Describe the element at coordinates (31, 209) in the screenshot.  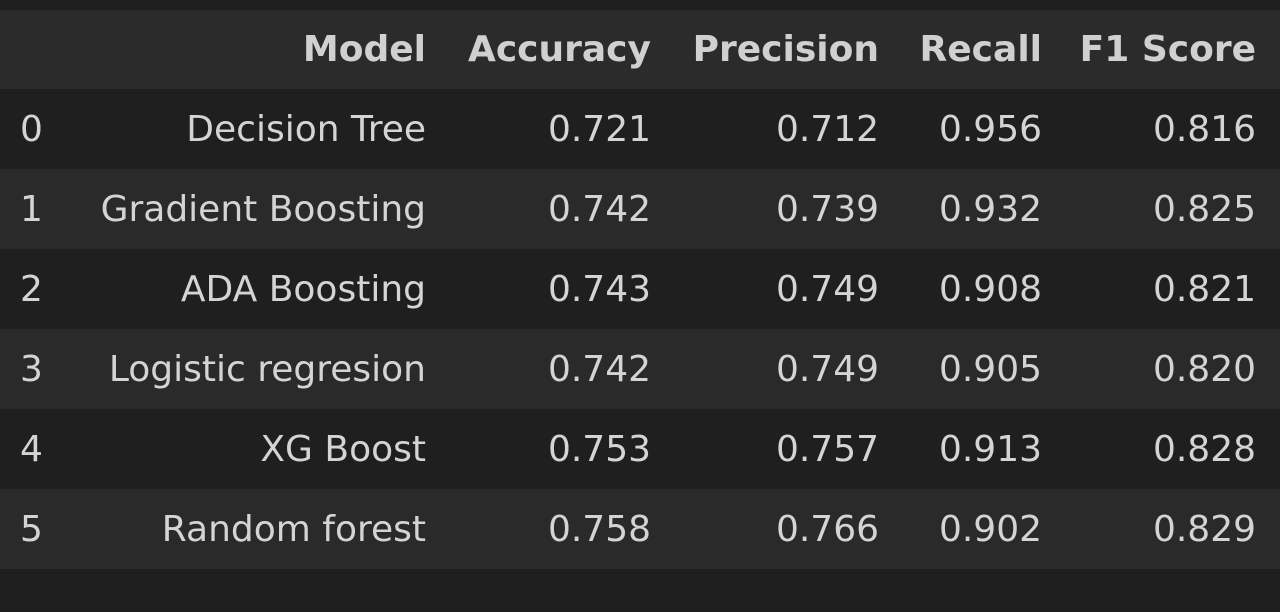
I see `row-index: 1` at that location.